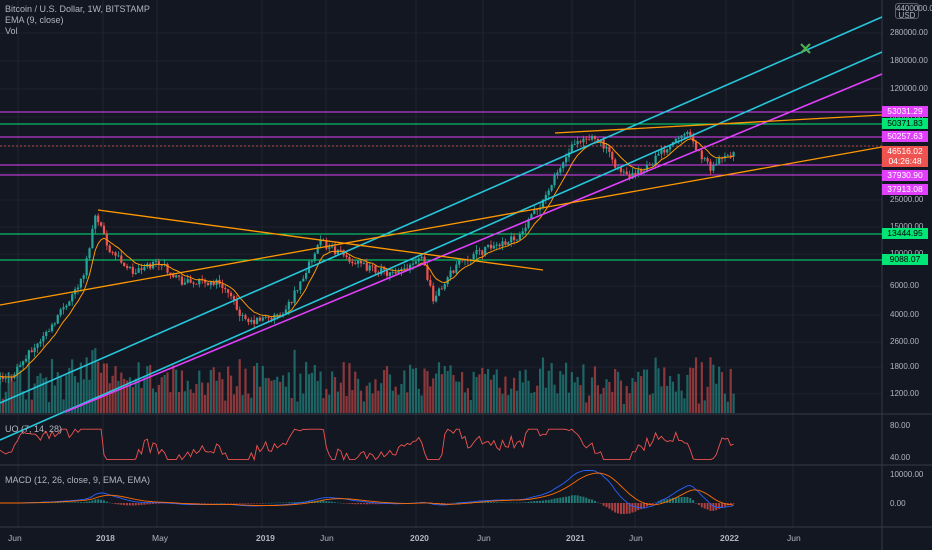 This screenshot has height=550, width=932. What do you see at coordinates (11, 31) in the screenshot?
I see `volume-legend: Vol` at bounding box center [11, 31].